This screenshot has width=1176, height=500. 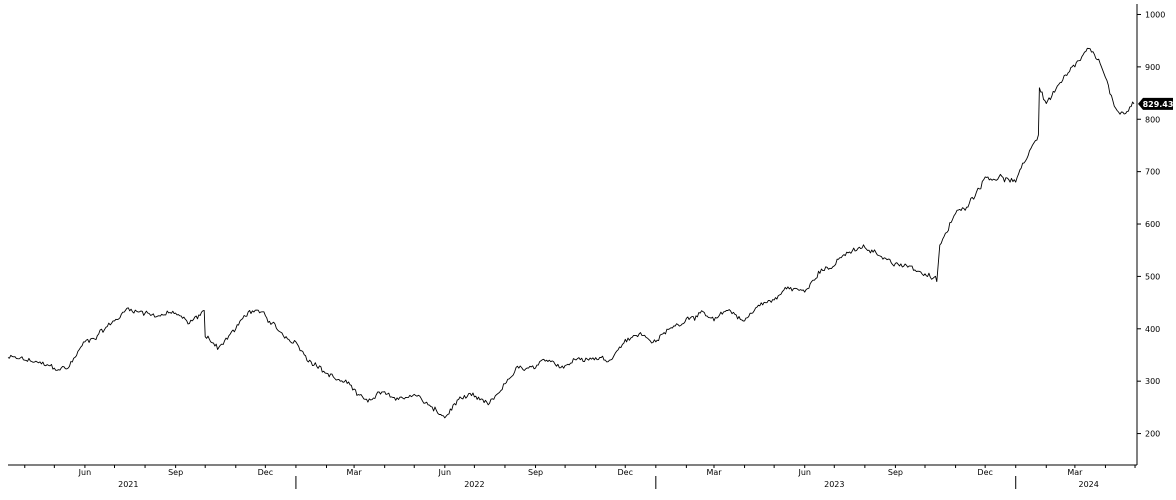 What do you see at coordinates (1152, 172) in the screenshot?
I see `y-axis-tick-label: 700` at bounding box center [1152, 172].